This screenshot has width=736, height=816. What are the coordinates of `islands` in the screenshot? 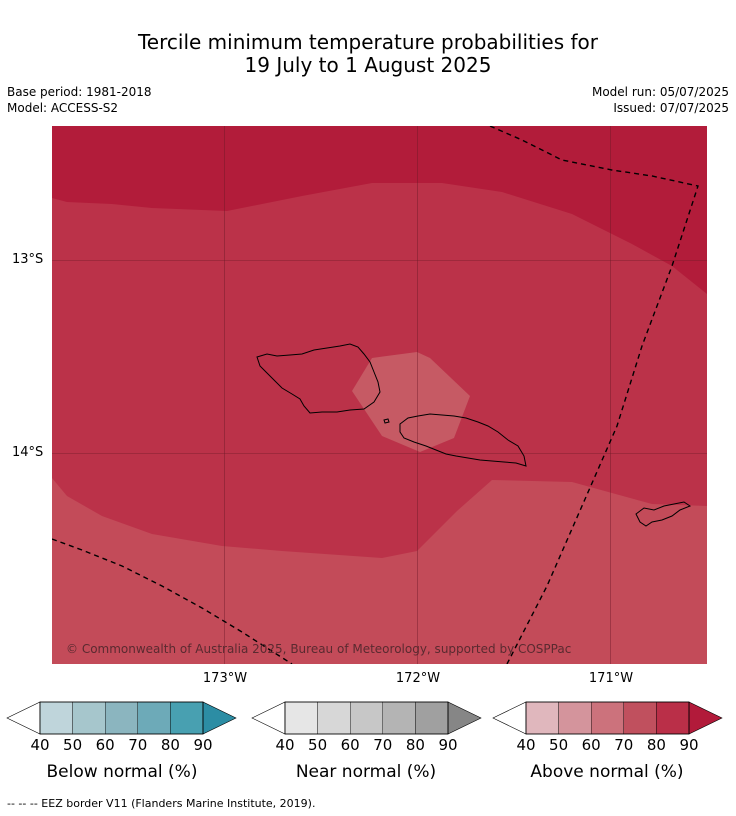 It's located at (474, 435).